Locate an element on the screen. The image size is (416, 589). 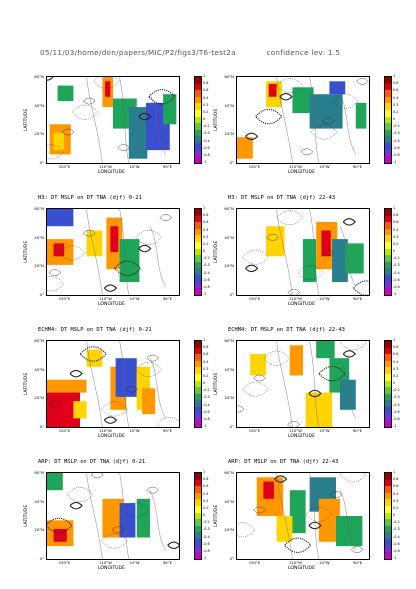
colorbar-tick-label: 0.4 is located at coordinates (396, 361).